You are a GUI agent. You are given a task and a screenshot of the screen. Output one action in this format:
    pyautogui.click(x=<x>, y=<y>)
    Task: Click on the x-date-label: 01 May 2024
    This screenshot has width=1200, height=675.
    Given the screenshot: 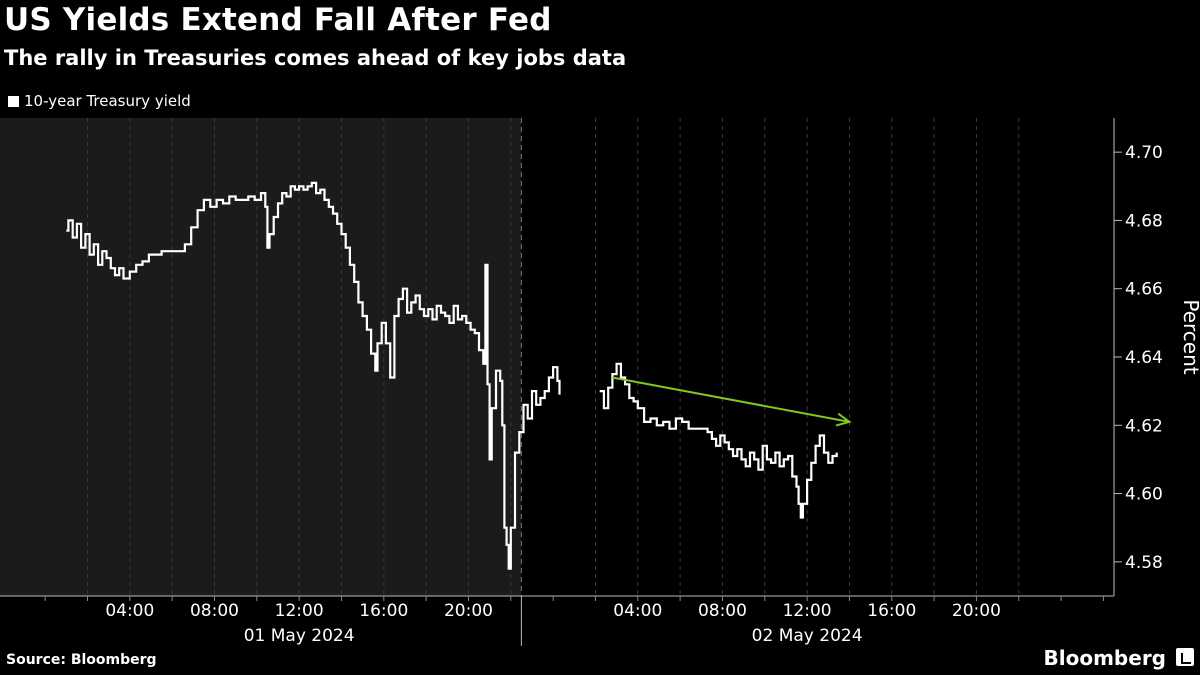 What is the action you would take?
    pyautogui.click(x=299, y=636)
    